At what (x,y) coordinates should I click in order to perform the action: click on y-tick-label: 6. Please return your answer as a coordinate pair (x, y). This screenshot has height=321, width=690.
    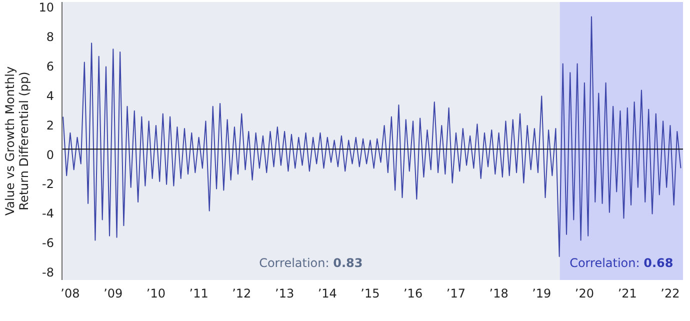
    Looking at the image, I should click on (50, 67).